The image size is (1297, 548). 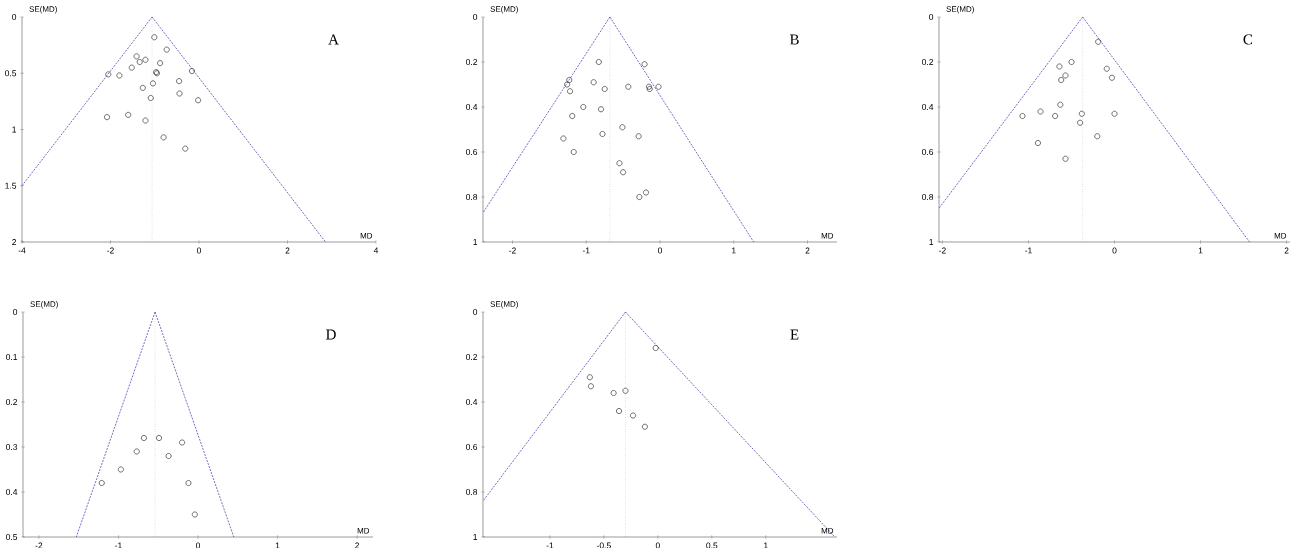 I want to click on y-tick-label: 1.5, so click(x=11, y=185).